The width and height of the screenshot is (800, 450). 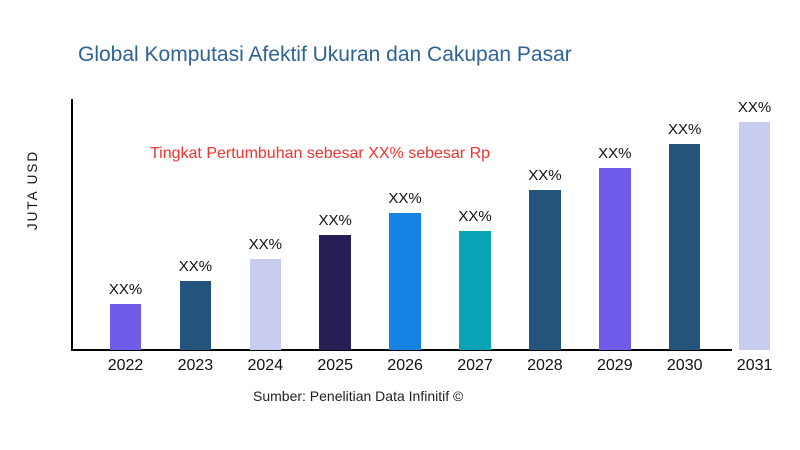 What do you see at coordinates (405, 365) in the screenshot?
I see `x-tick-label: 2026` at bounding box center [405, 365].